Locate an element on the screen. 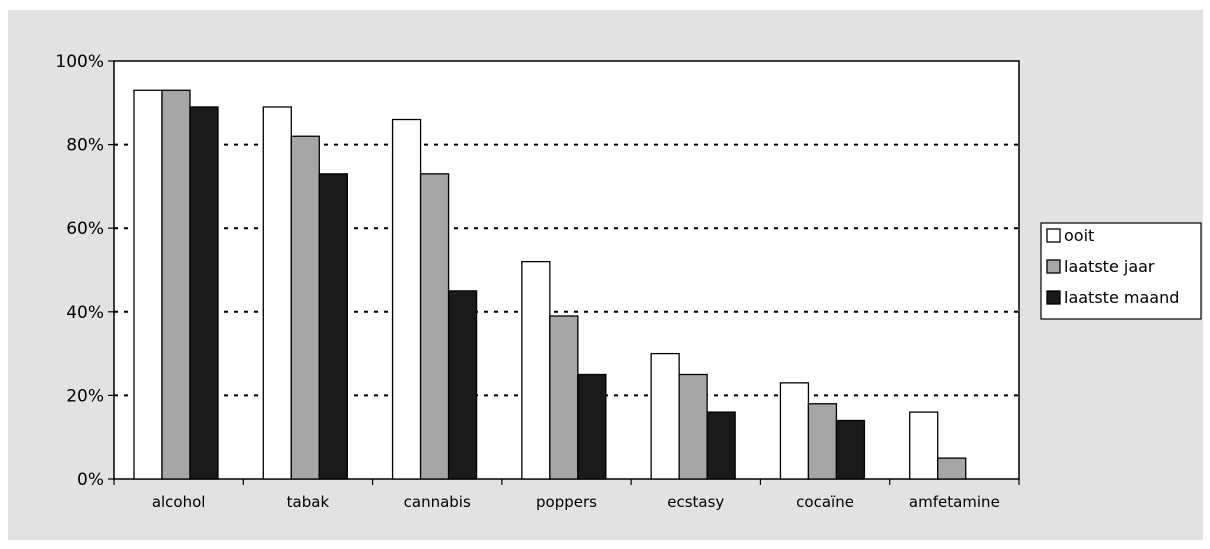 This screenshot has width=1210, height=549. legend: ooit laatste jaar laatste maand is located at coordinates (1121, 271).